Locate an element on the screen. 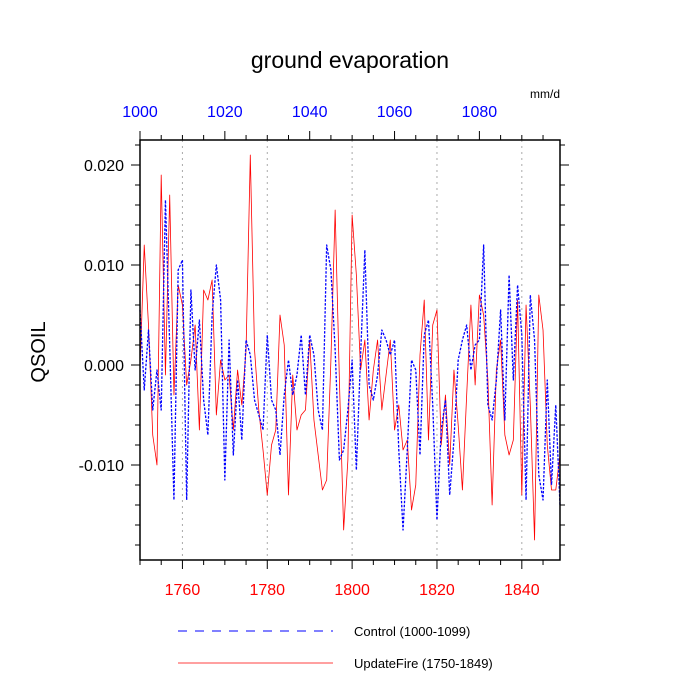 This screenshot has height=700, width=700. x-bottom-tick-label: 1820 is located at coordinates (437, 590).